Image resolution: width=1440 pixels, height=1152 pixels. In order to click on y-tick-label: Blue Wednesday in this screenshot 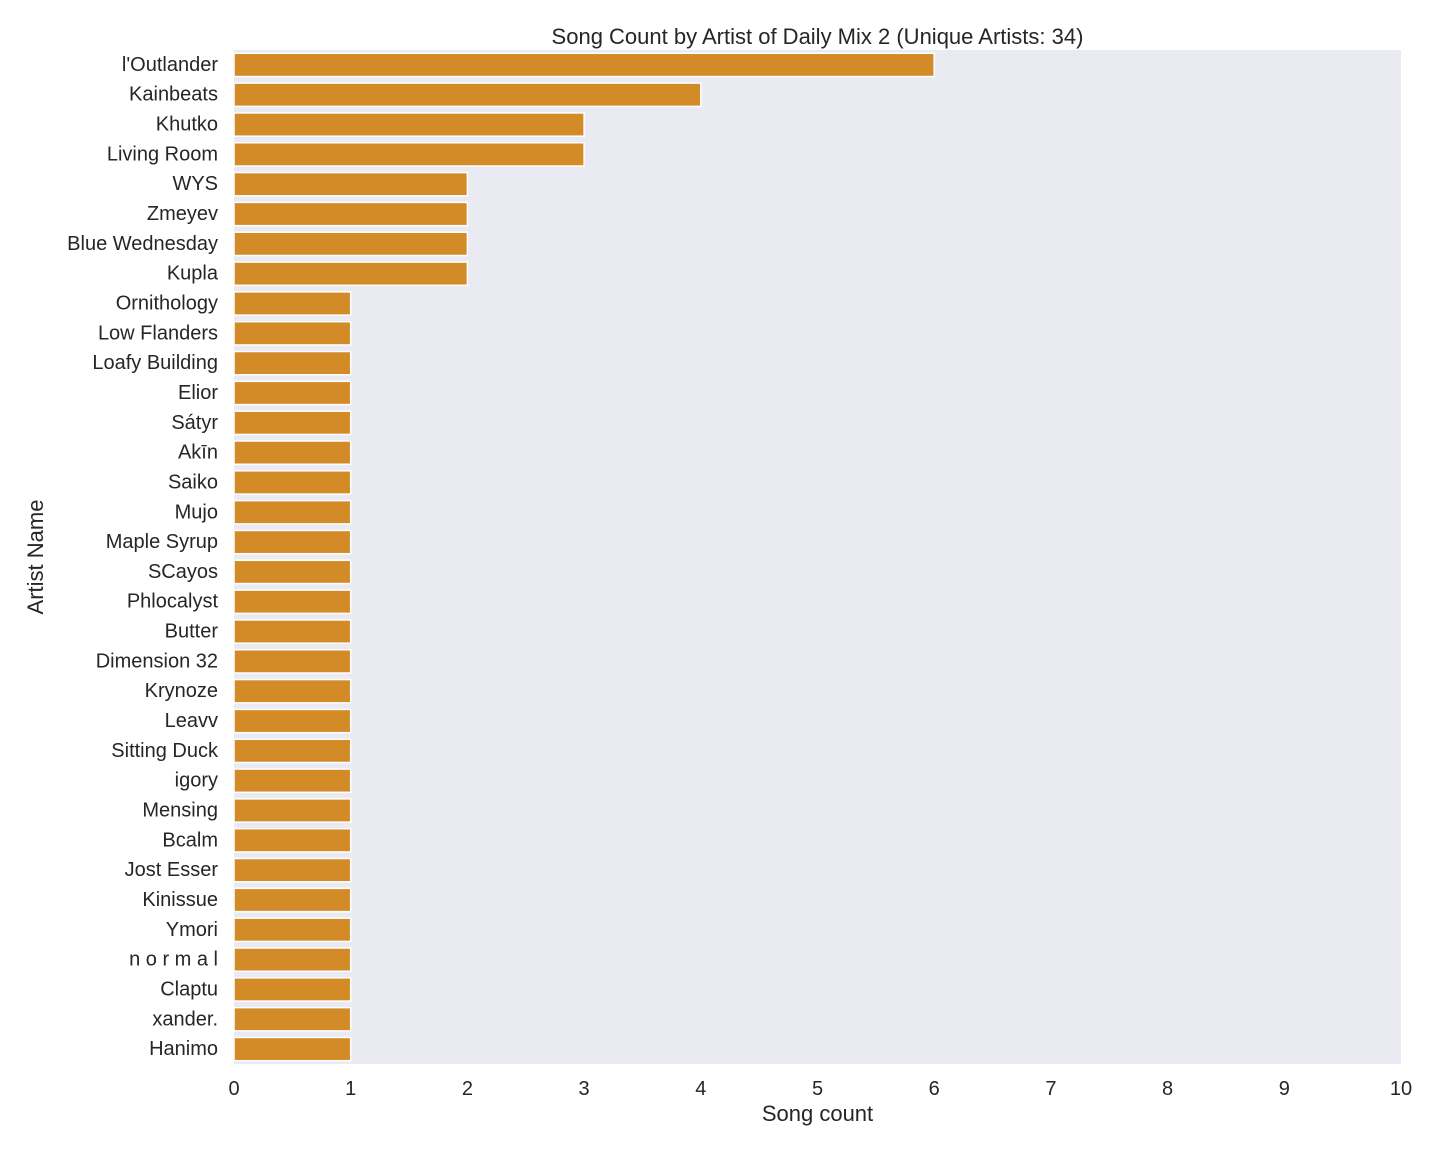, I will do `click(142, 244)`.